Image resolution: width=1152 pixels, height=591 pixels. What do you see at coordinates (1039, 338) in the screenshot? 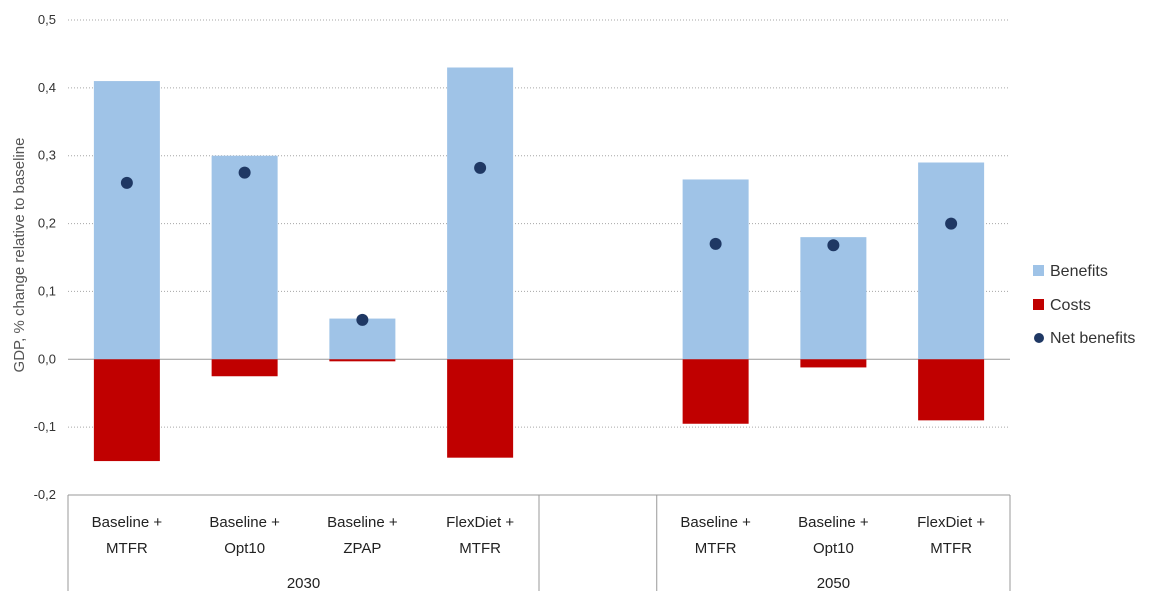
I see `legend-marker` at bounding box center [1039, 338].